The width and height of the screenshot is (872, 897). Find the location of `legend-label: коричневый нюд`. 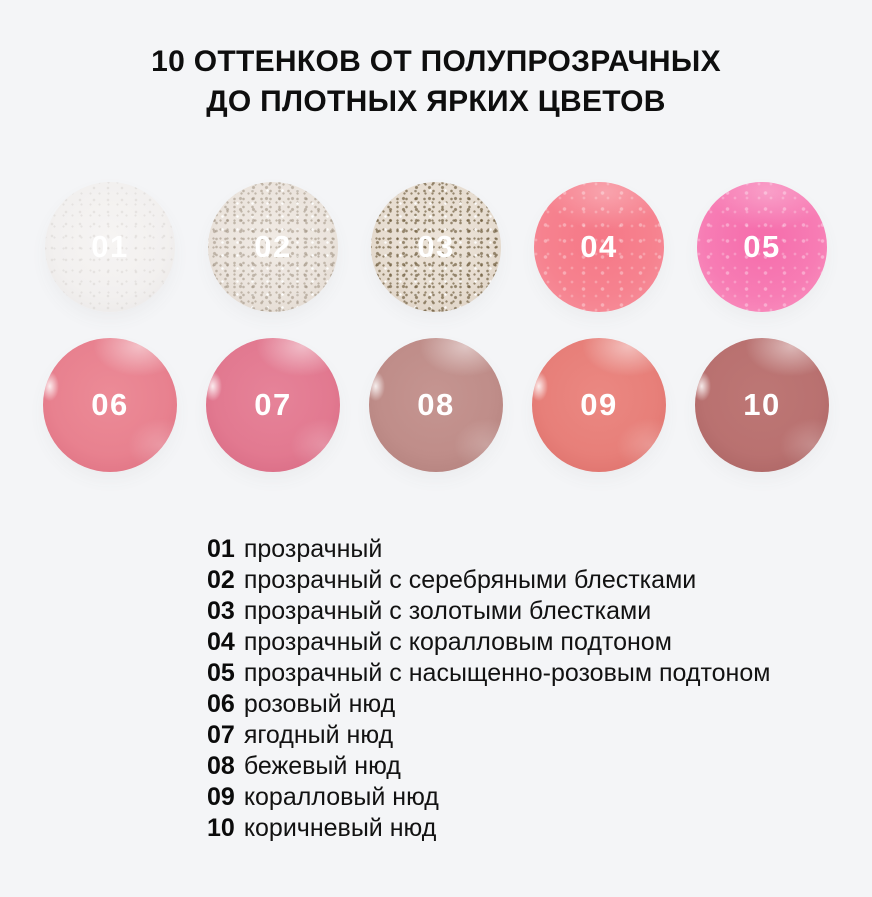

legend-label: коричневый нюд is located at coordinates (340, 828).